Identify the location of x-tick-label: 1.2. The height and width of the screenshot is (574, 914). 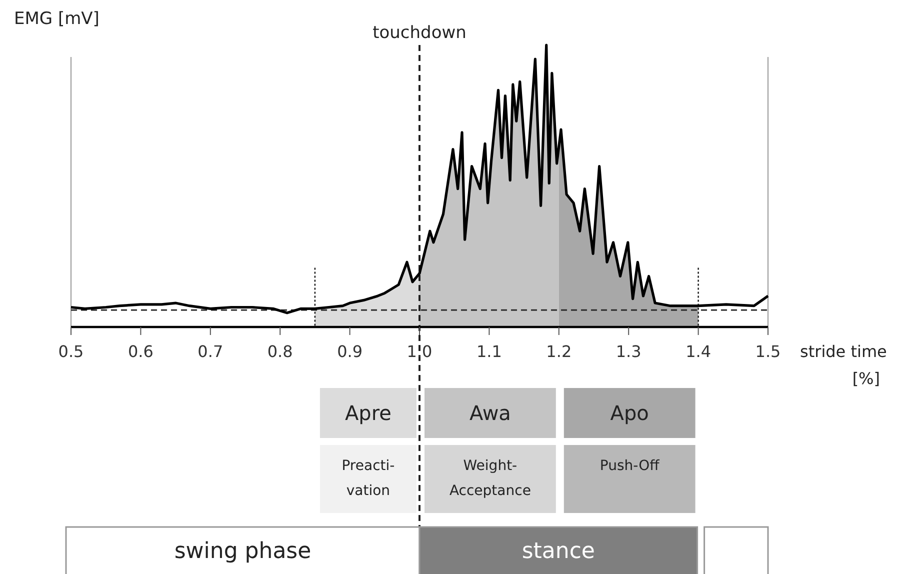
(559, 351).